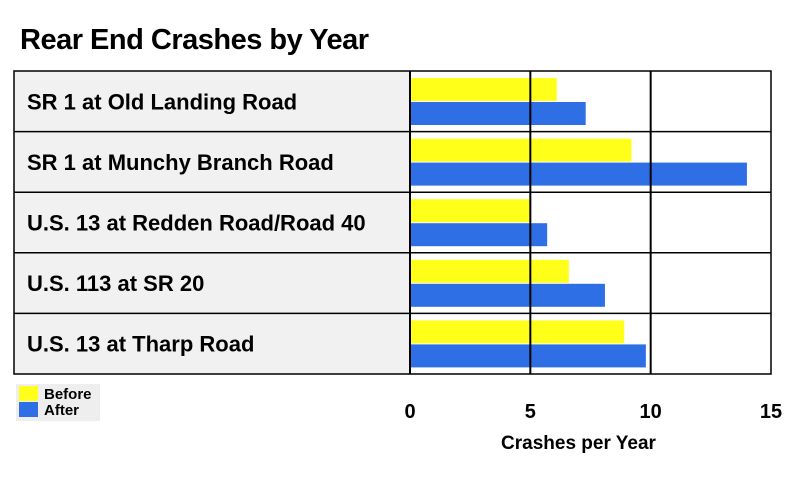  I want to click on legend-swatch-after, so click(28, 409).